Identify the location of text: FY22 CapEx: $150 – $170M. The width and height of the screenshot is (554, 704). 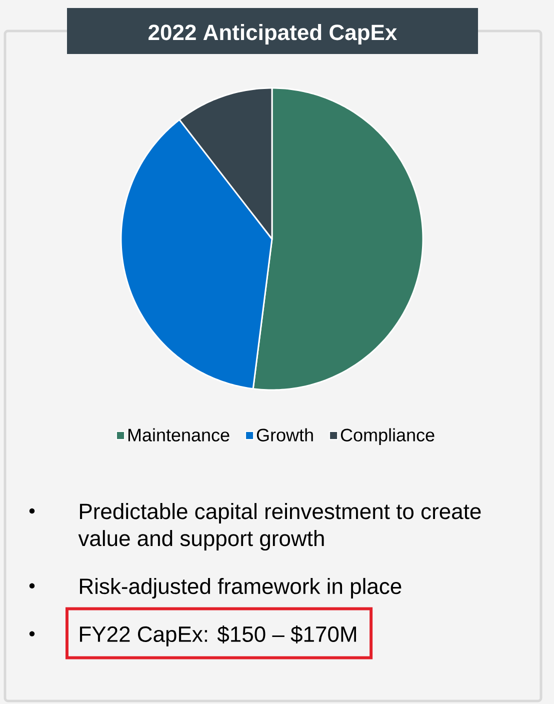
(218, 636).